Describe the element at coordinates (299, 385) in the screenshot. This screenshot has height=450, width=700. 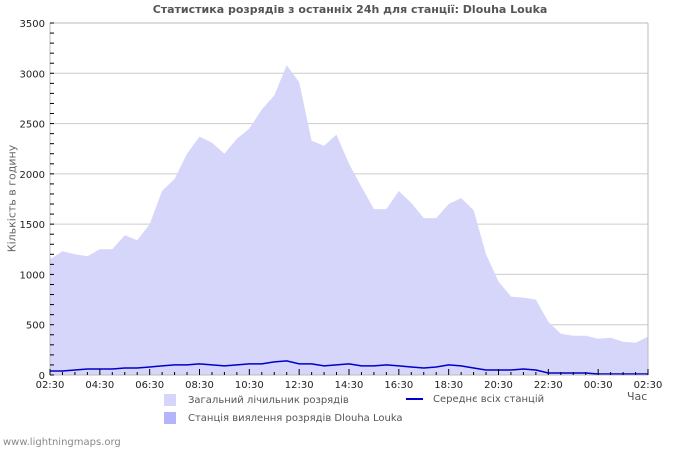
I see `svg-text: 12:30` at that location.